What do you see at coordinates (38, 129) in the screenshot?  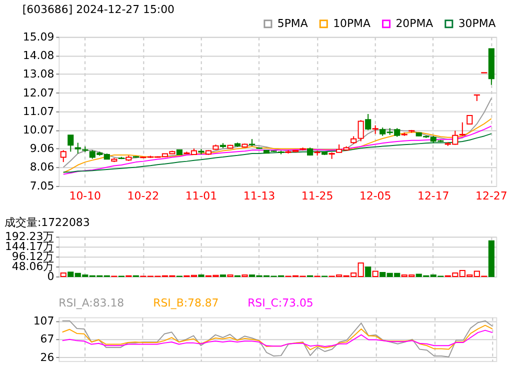 I see `y-tick-label: 10.07` at bounding box center [38, 129].